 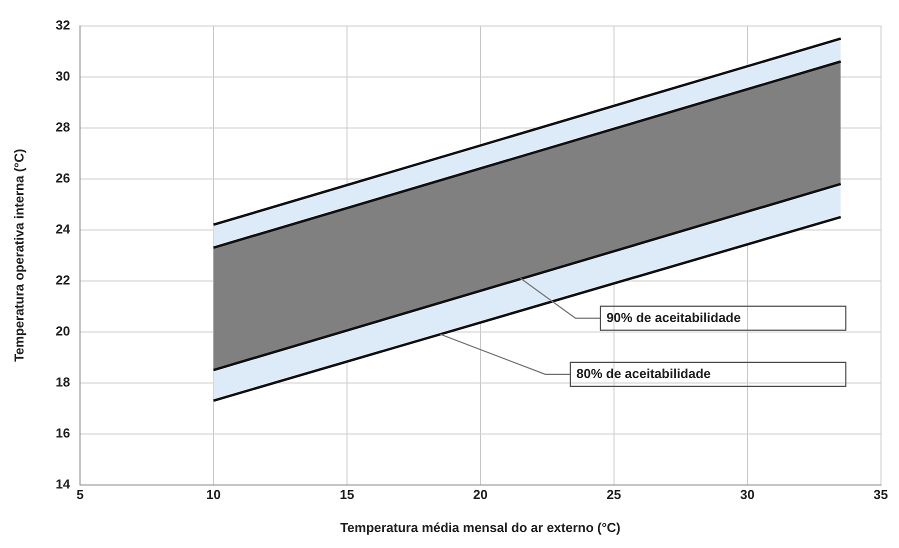 I want to click on y-axis-title: Temperatura operativa interna (°C), so click(x=18, y=255).